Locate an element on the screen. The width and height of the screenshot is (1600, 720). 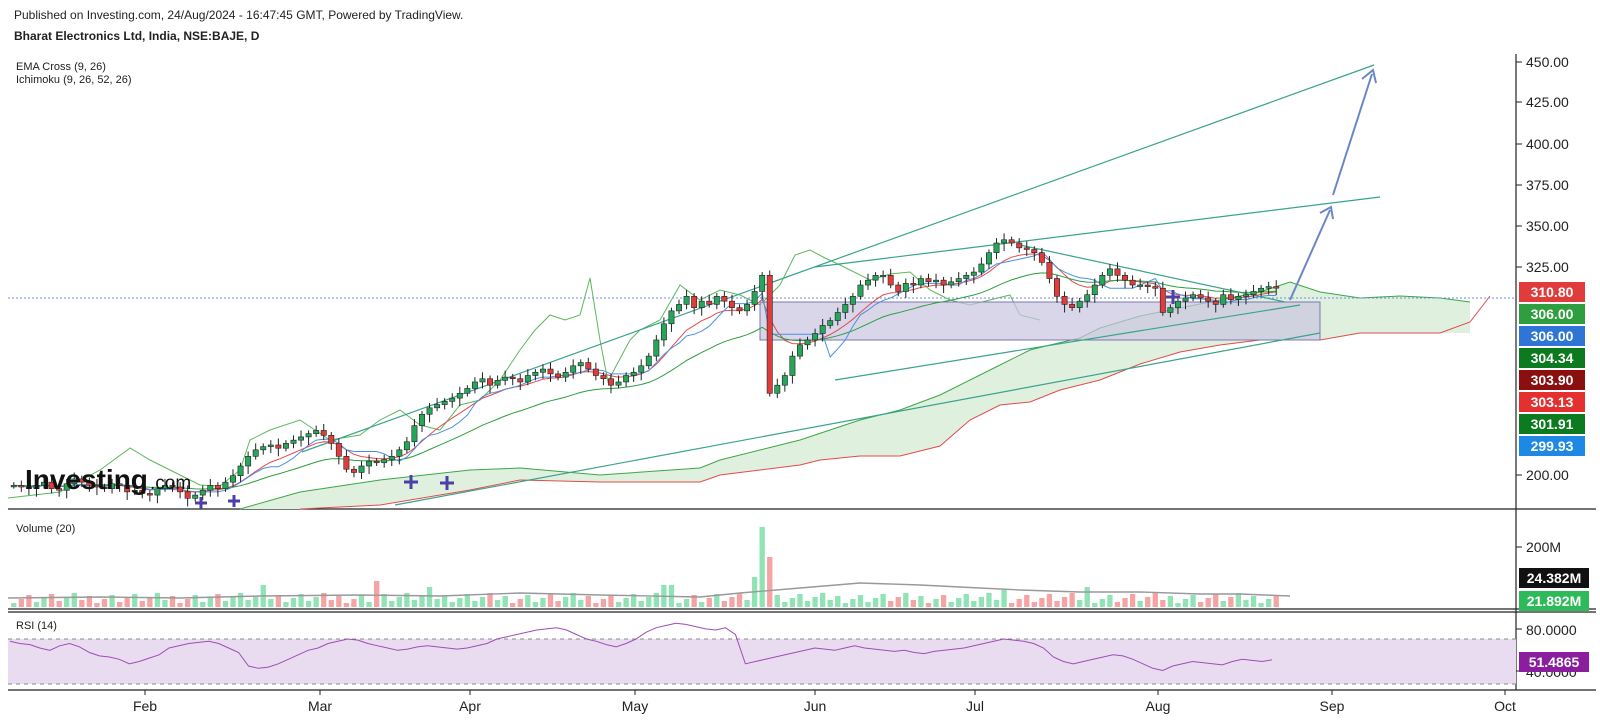
volume-badge-label: 24.382M is located at coordinates (1554, 578).